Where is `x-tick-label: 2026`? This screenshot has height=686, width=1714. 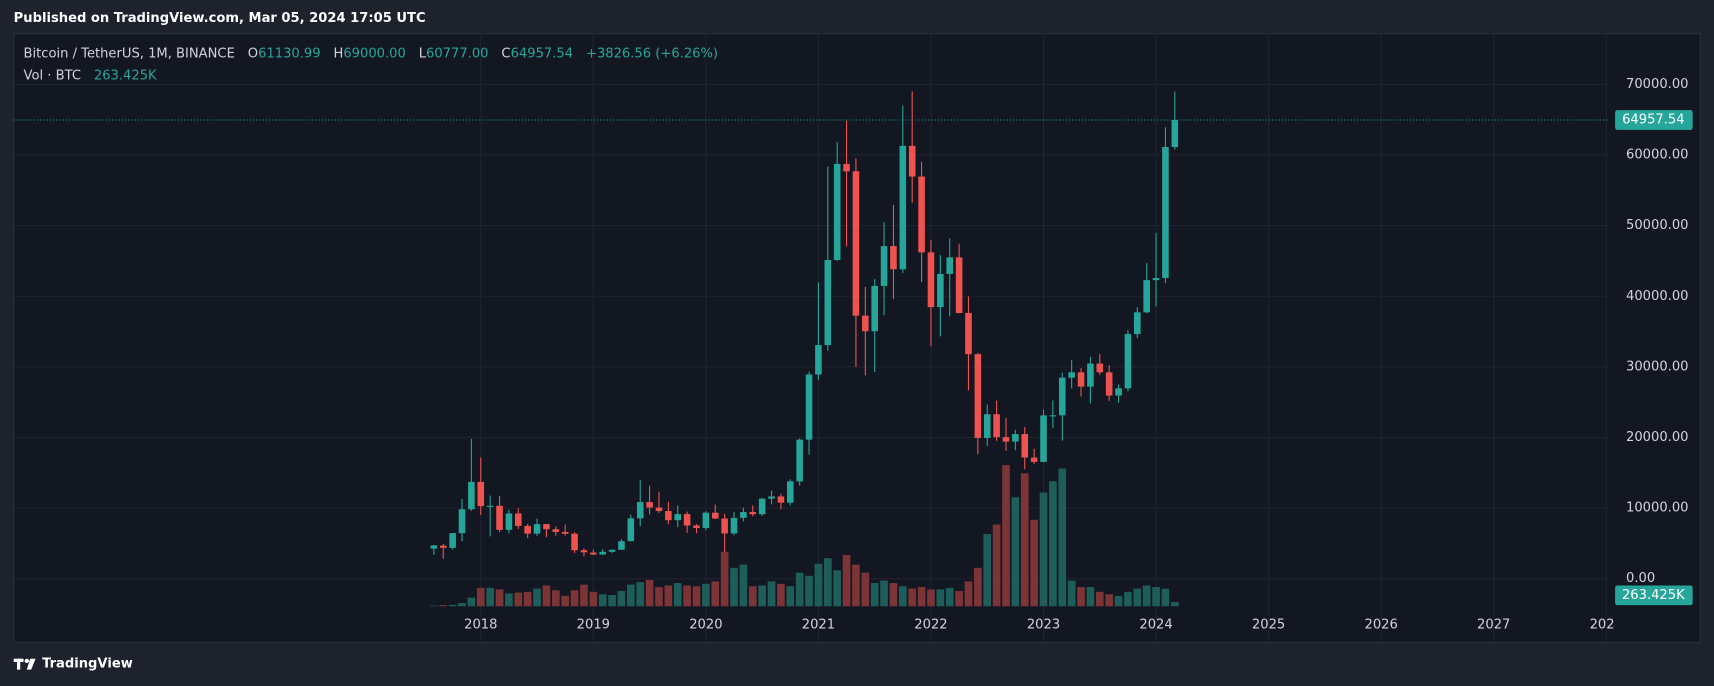
x-tick-label: 2026 is located at coordinates (1380, 624).